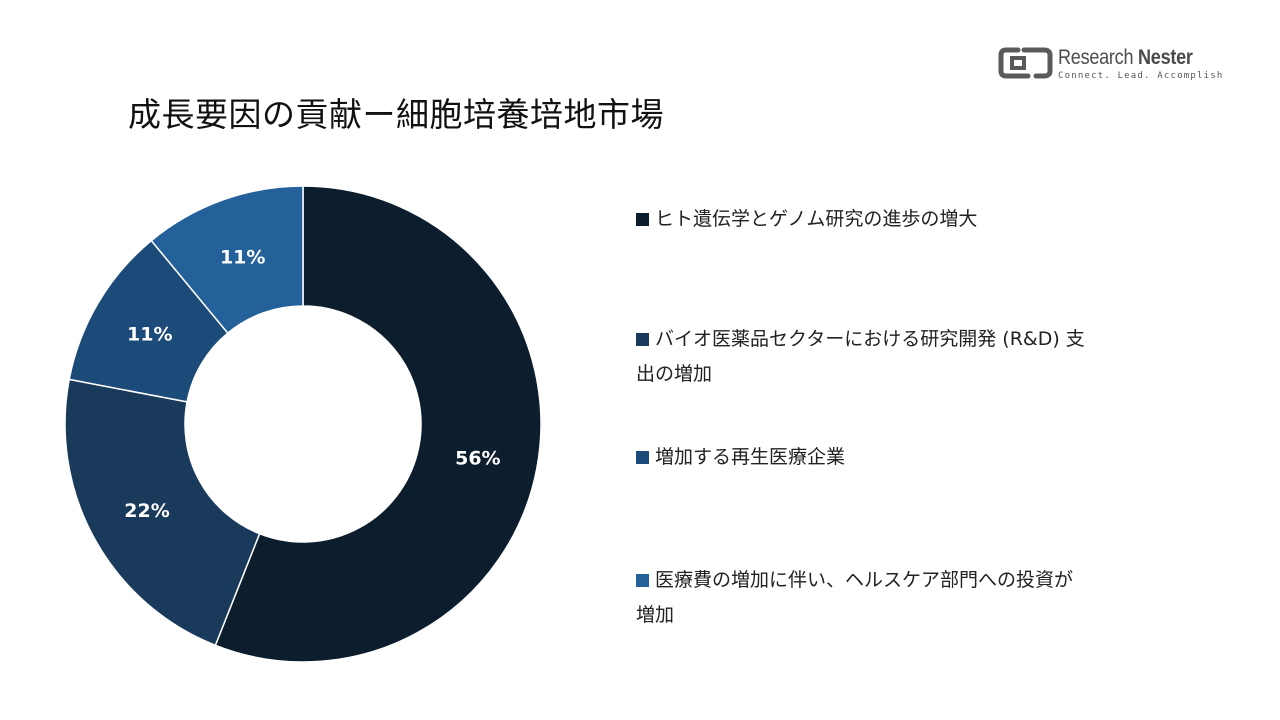 The width and height of the screenshot is (1280, 720). I want to click on legend-item-3: 増加する再生医療企業, so click(906, 457).